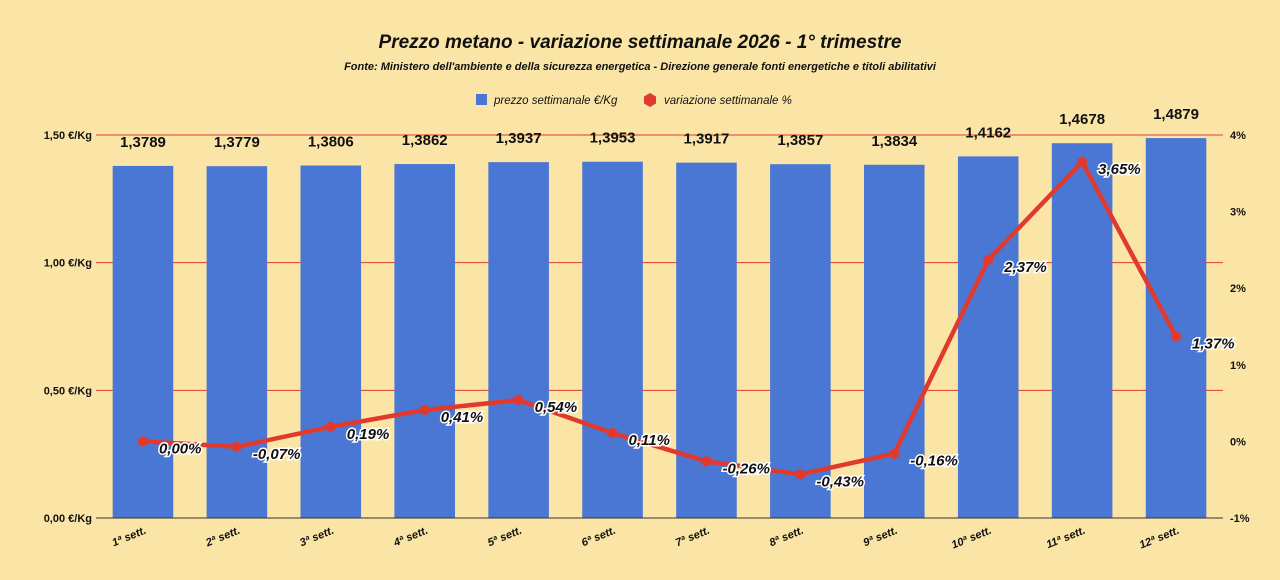 Image resolution: width=1280 pixels, height=580 pixels. I want to click on x-tick-label: 12ª sett., so click(1159, 538).